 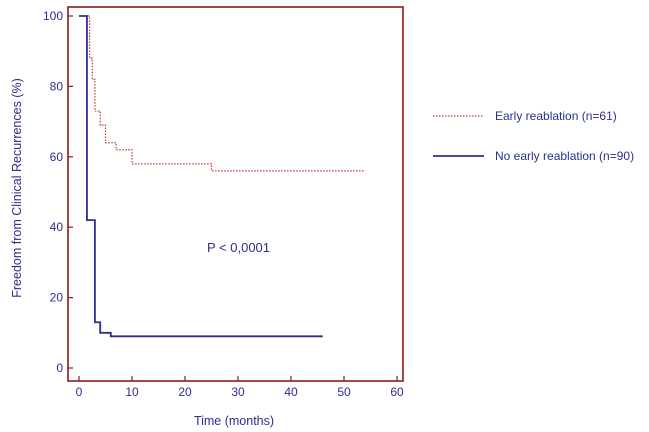 What do you see at coordinates (564, 156) in the screenshot?
I see `legend-entry-2: No early reablation (n=90)` at bounding box center [564, 156].